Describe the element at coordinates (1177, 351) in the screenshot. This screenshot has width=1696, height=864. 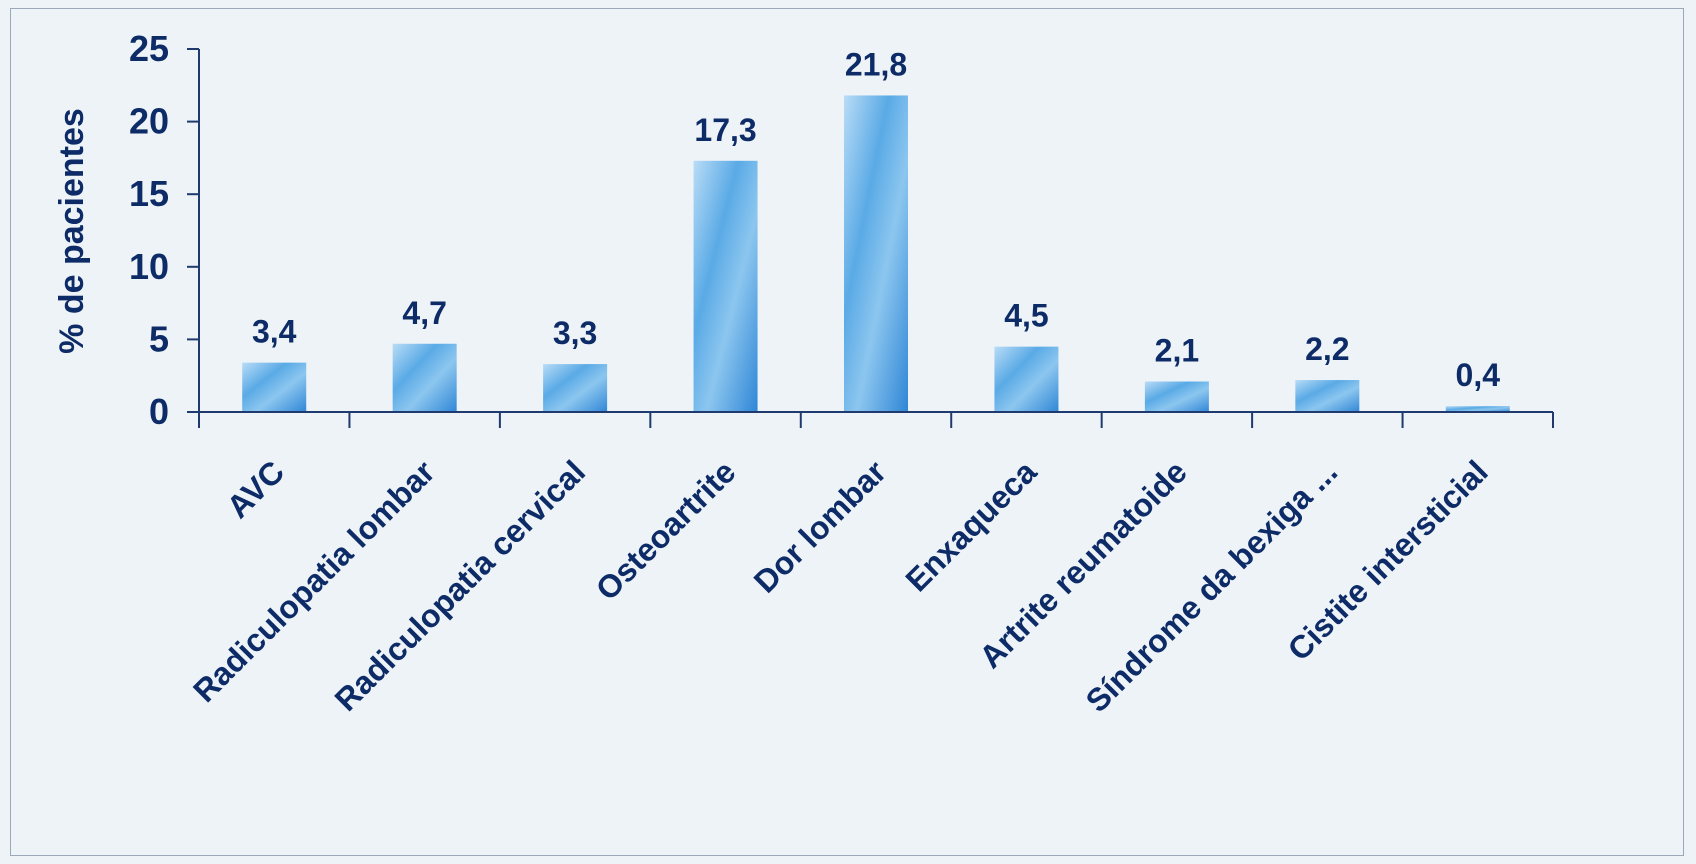
I see `data-label: 2,1` at that location.